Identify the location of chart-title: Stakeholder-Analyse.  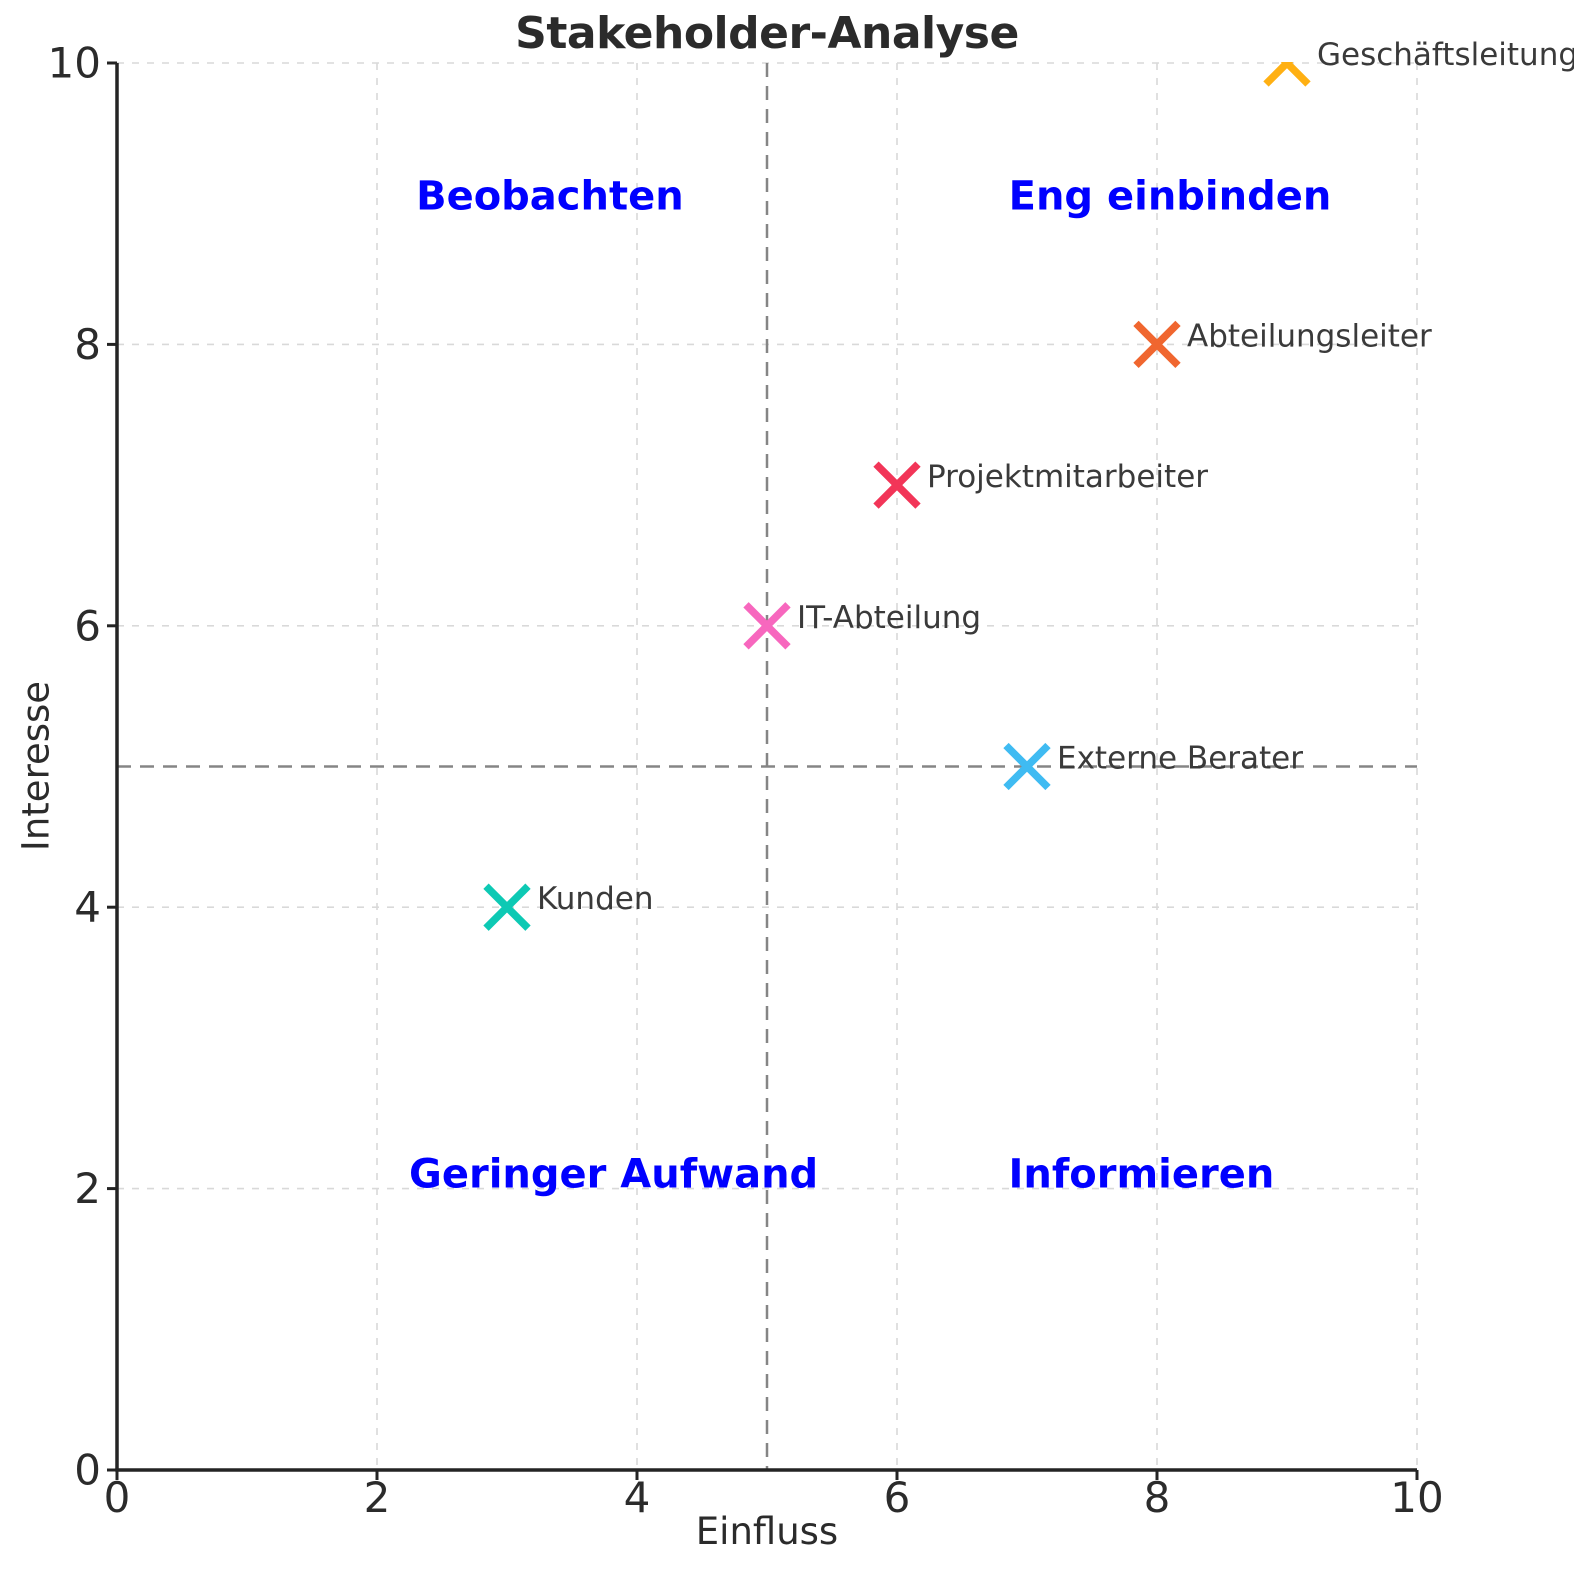
(767, 33).